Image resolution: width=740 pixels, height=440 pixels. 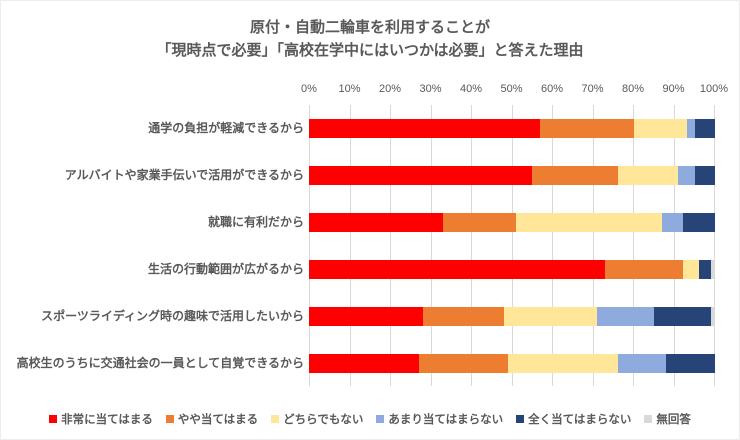 What do you see at coordinates (714, 89) in the screenshot?
I see `x-tick-label: 100%` at bounding box center [714, 89].